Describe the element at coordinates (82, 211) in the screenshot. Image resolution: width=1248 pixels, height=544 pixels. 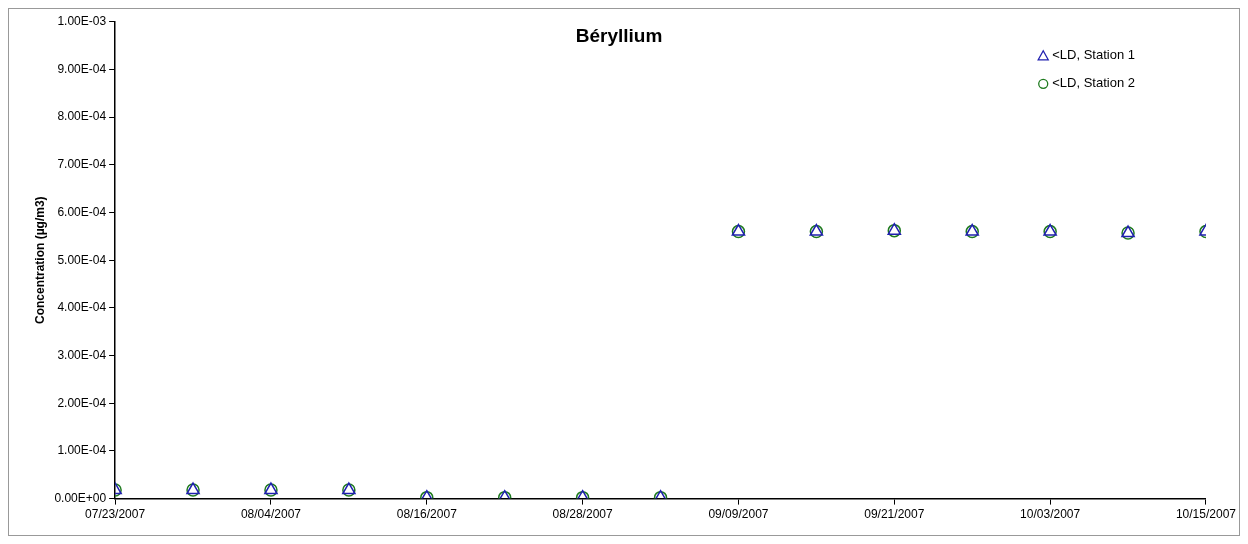
I see `y-tick-label: 6.00E-04` at that location.